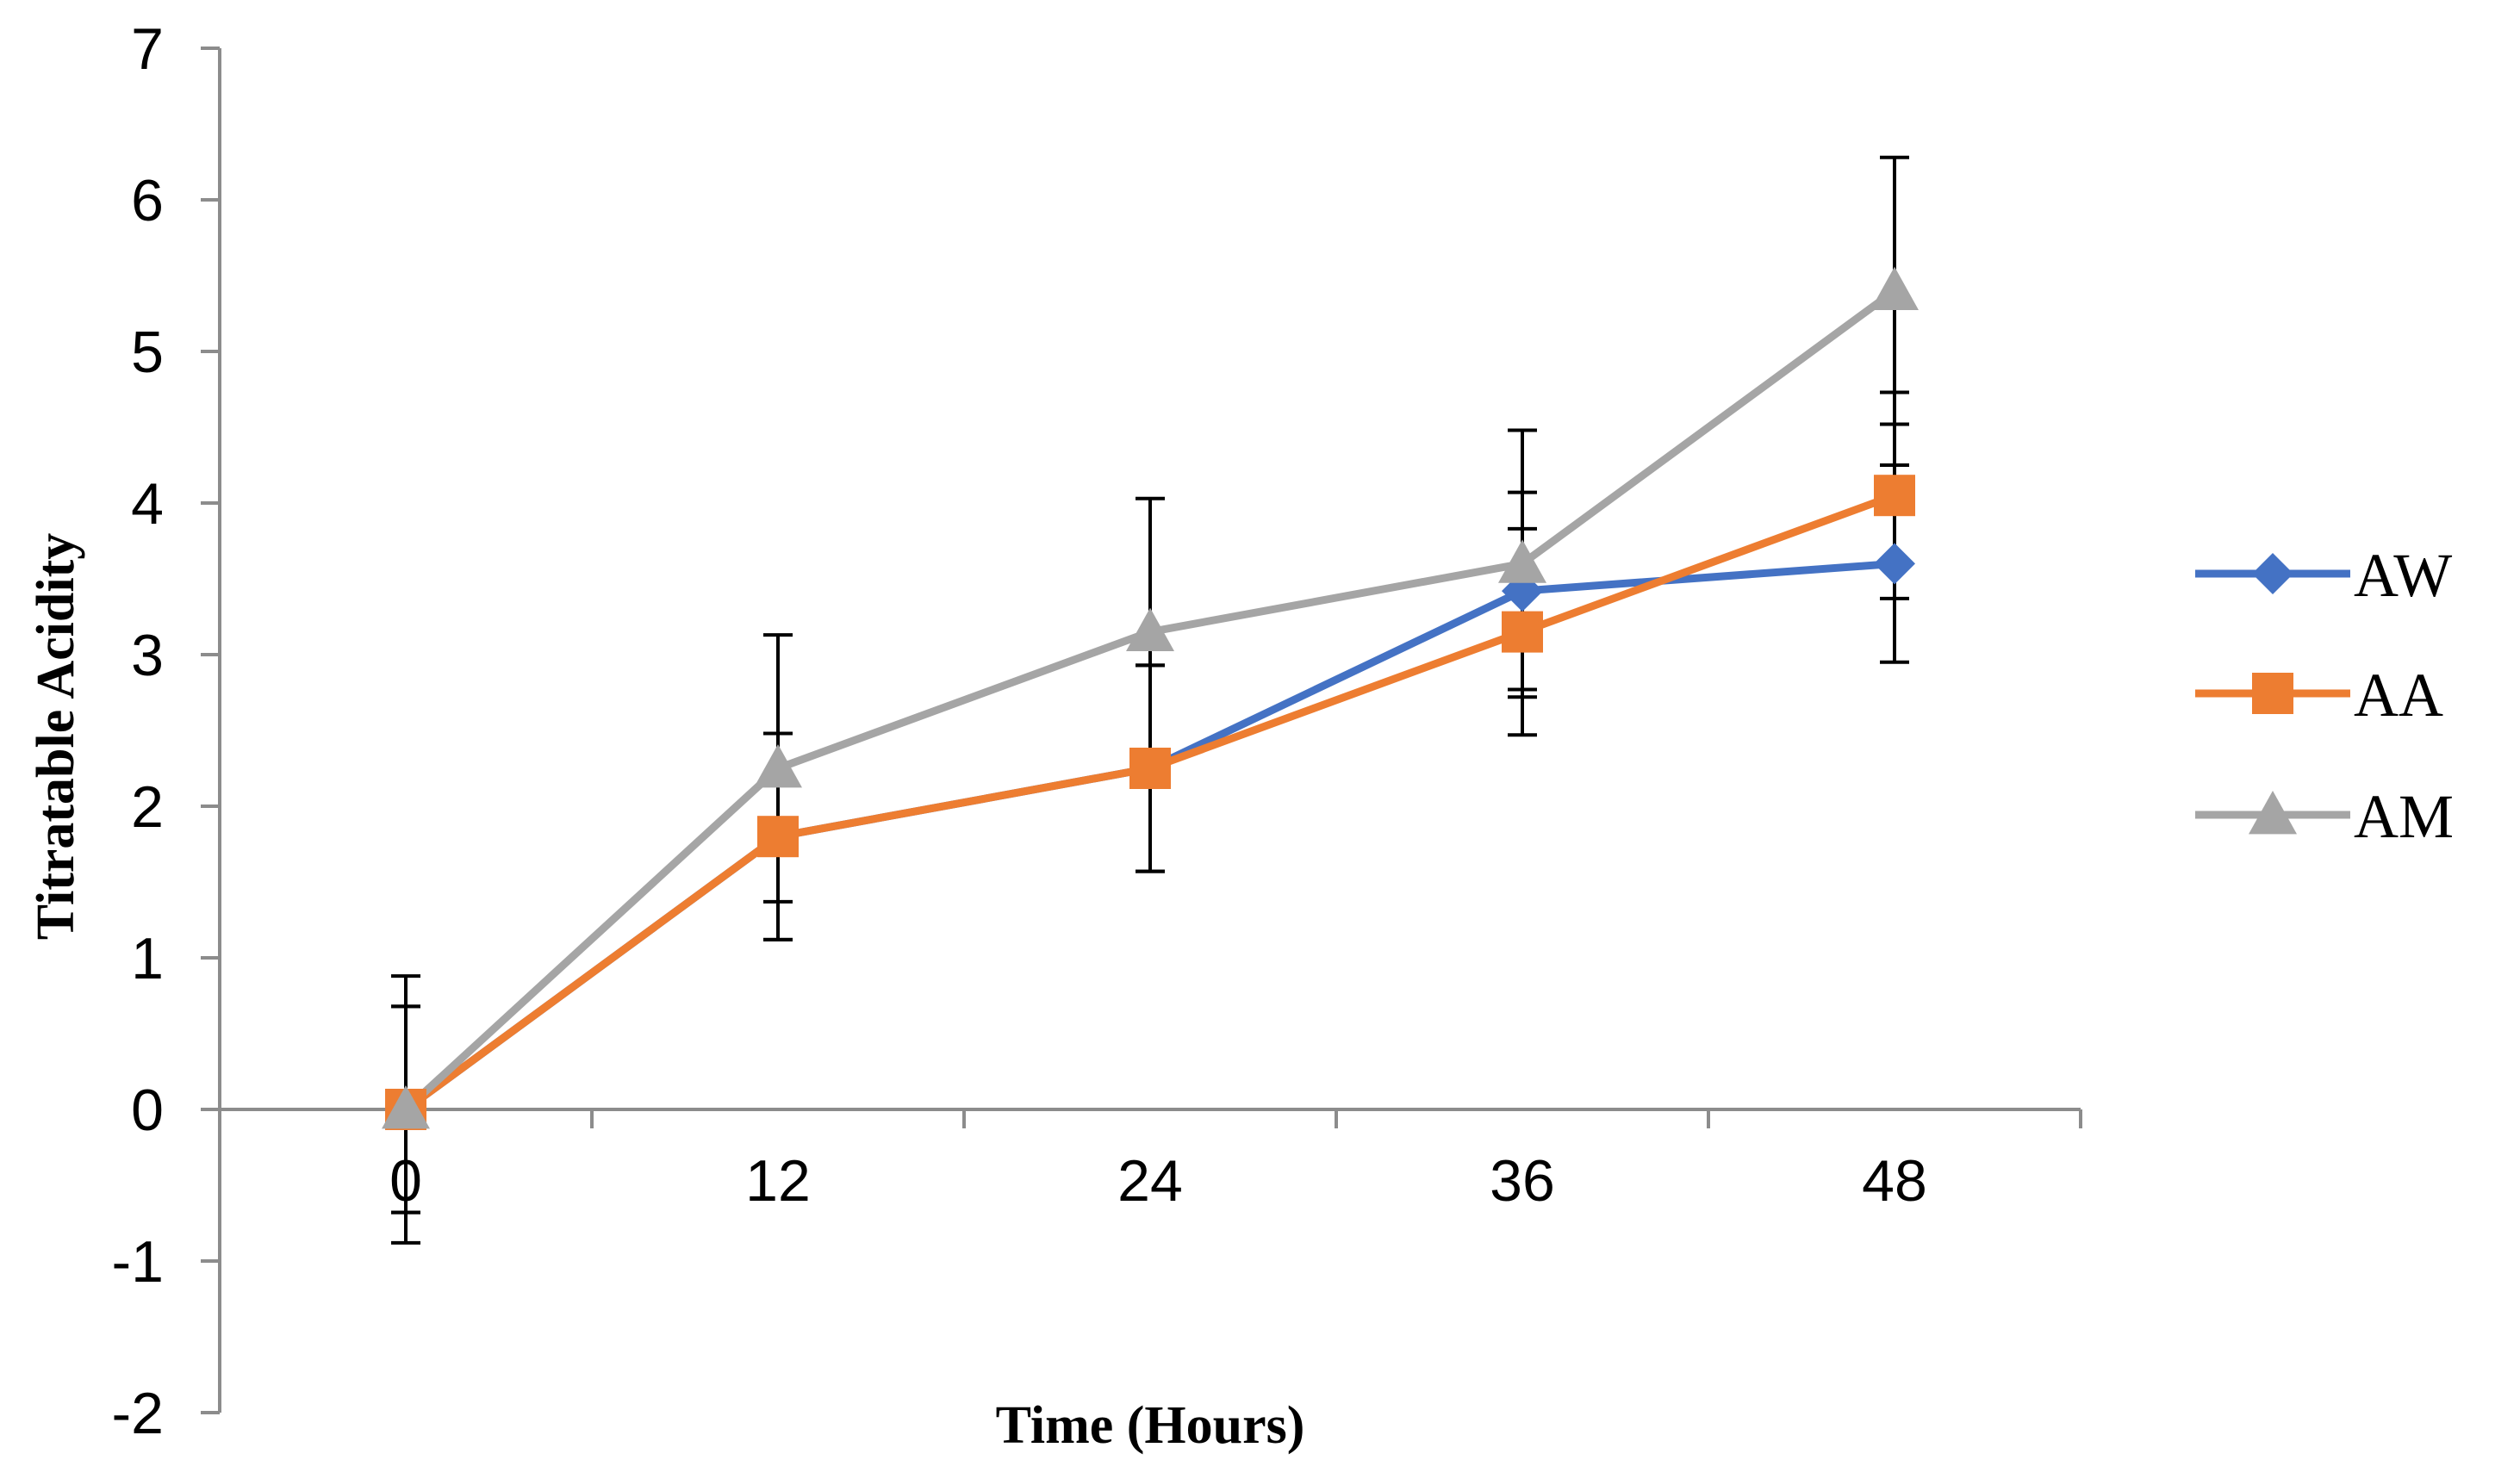 This screenshot has height=1460, width=2520. I want to click on legend: AW AA AM, so click(2325, 696).